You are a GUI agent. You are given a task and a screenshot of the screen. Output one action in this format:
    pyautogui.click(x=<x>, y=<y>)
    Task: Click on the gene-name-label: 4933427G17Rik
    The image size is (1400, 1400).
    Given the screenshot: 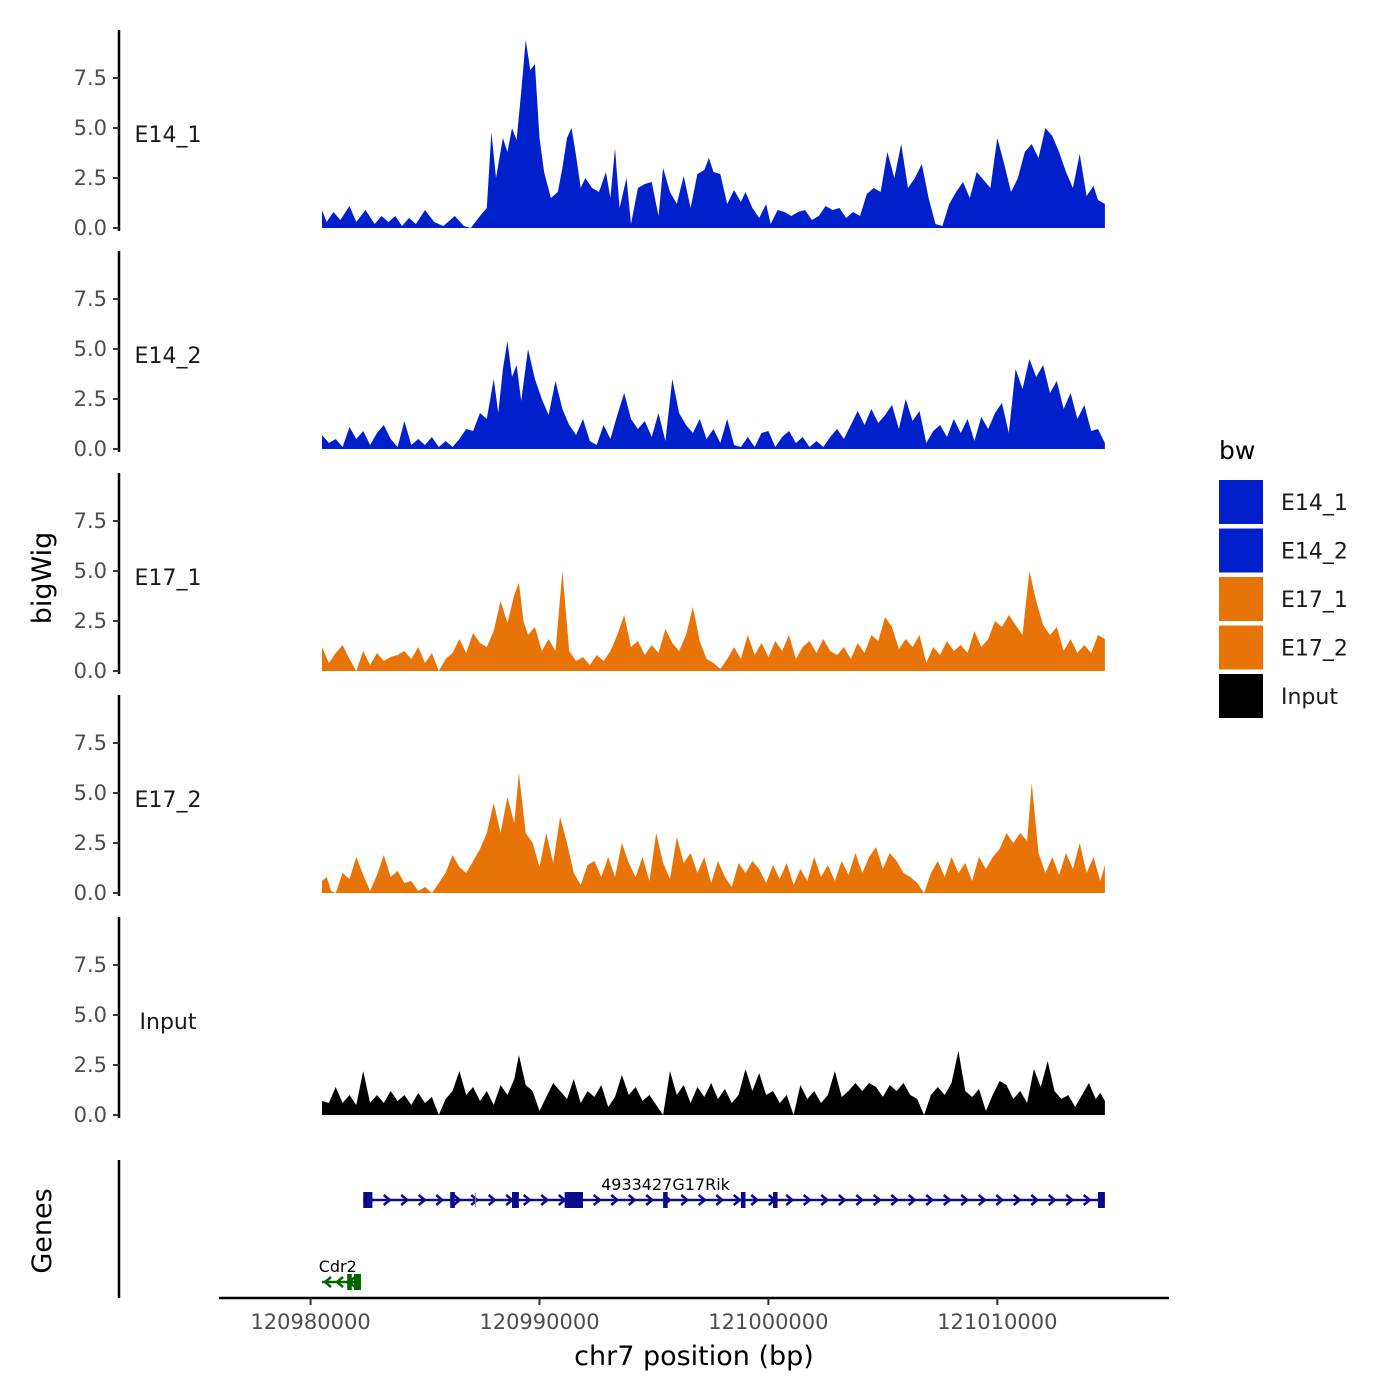 What is the action you would take?
    pyautogui.click(x=666, y=1184)
    